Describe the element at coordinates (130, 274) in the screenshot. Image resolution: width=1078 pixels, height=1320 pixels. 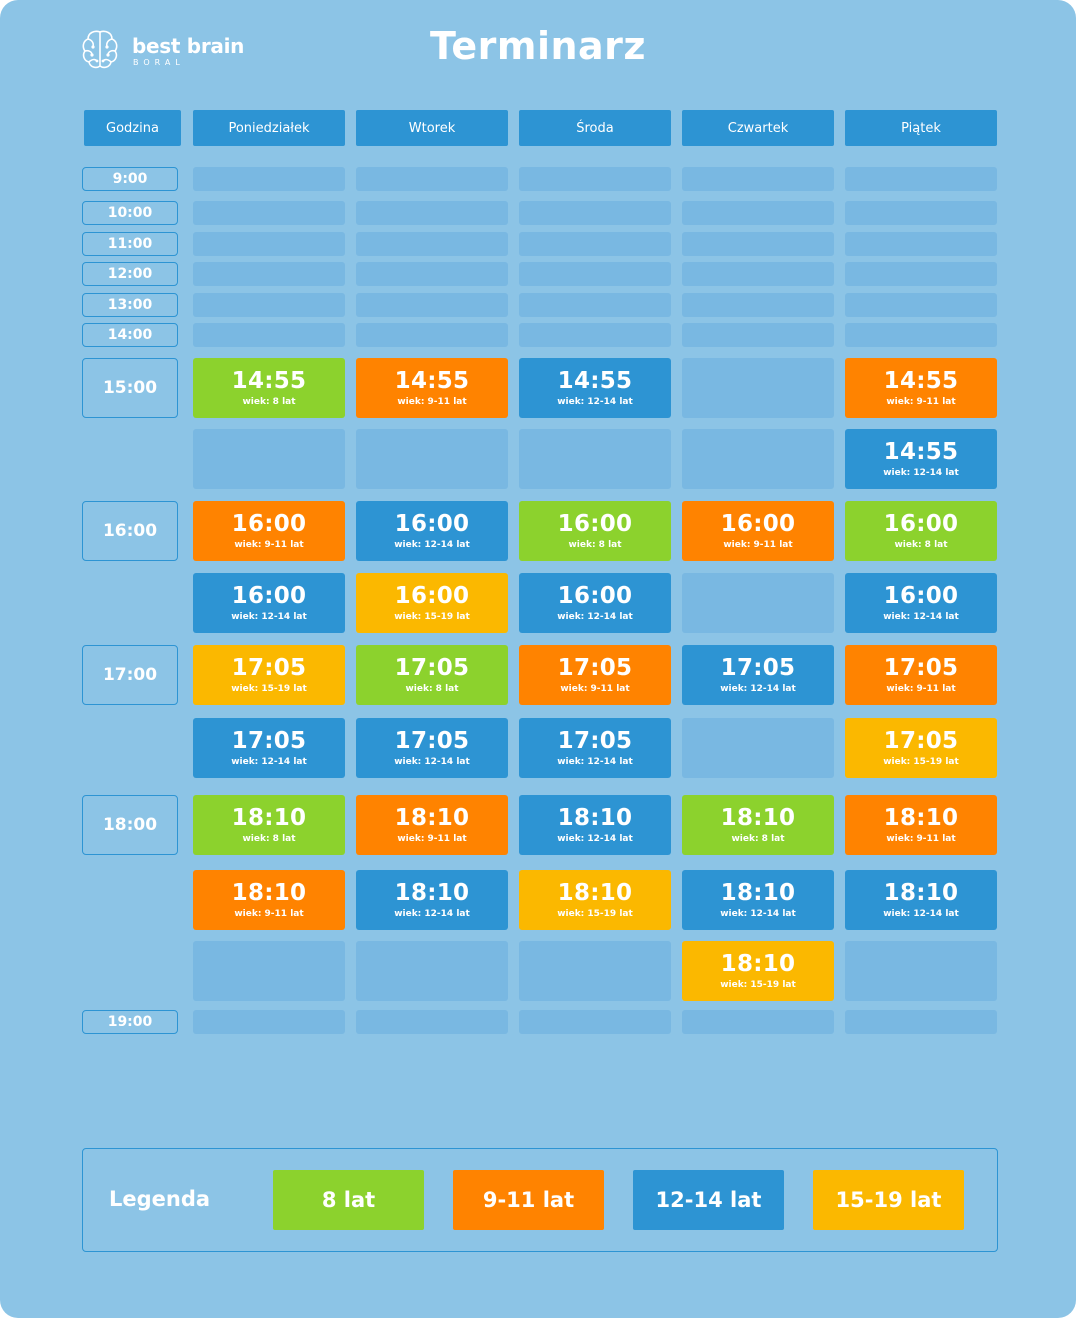
I see `hour-label: 12:00` at that location.